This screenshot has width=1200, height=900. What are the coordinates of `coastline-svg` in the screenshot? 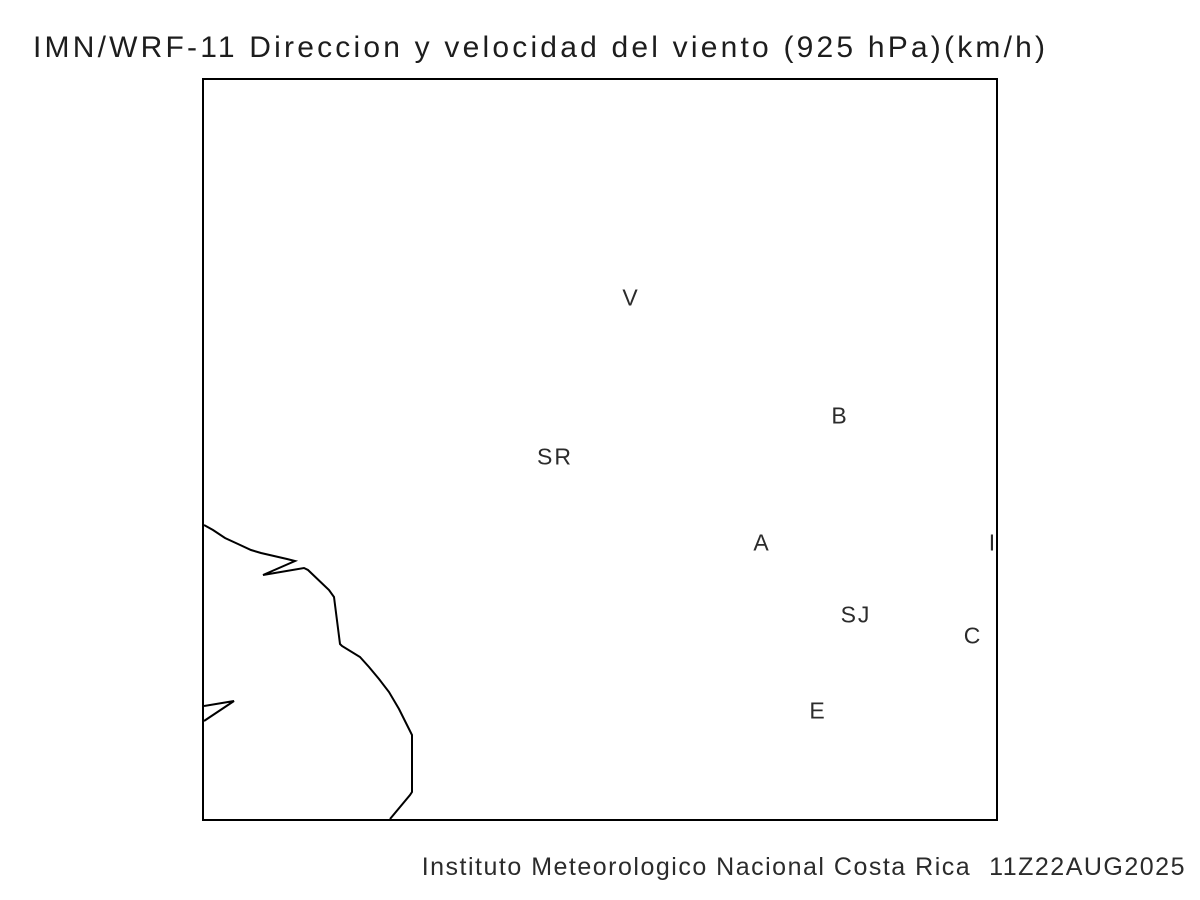 It's located at (308, 671).